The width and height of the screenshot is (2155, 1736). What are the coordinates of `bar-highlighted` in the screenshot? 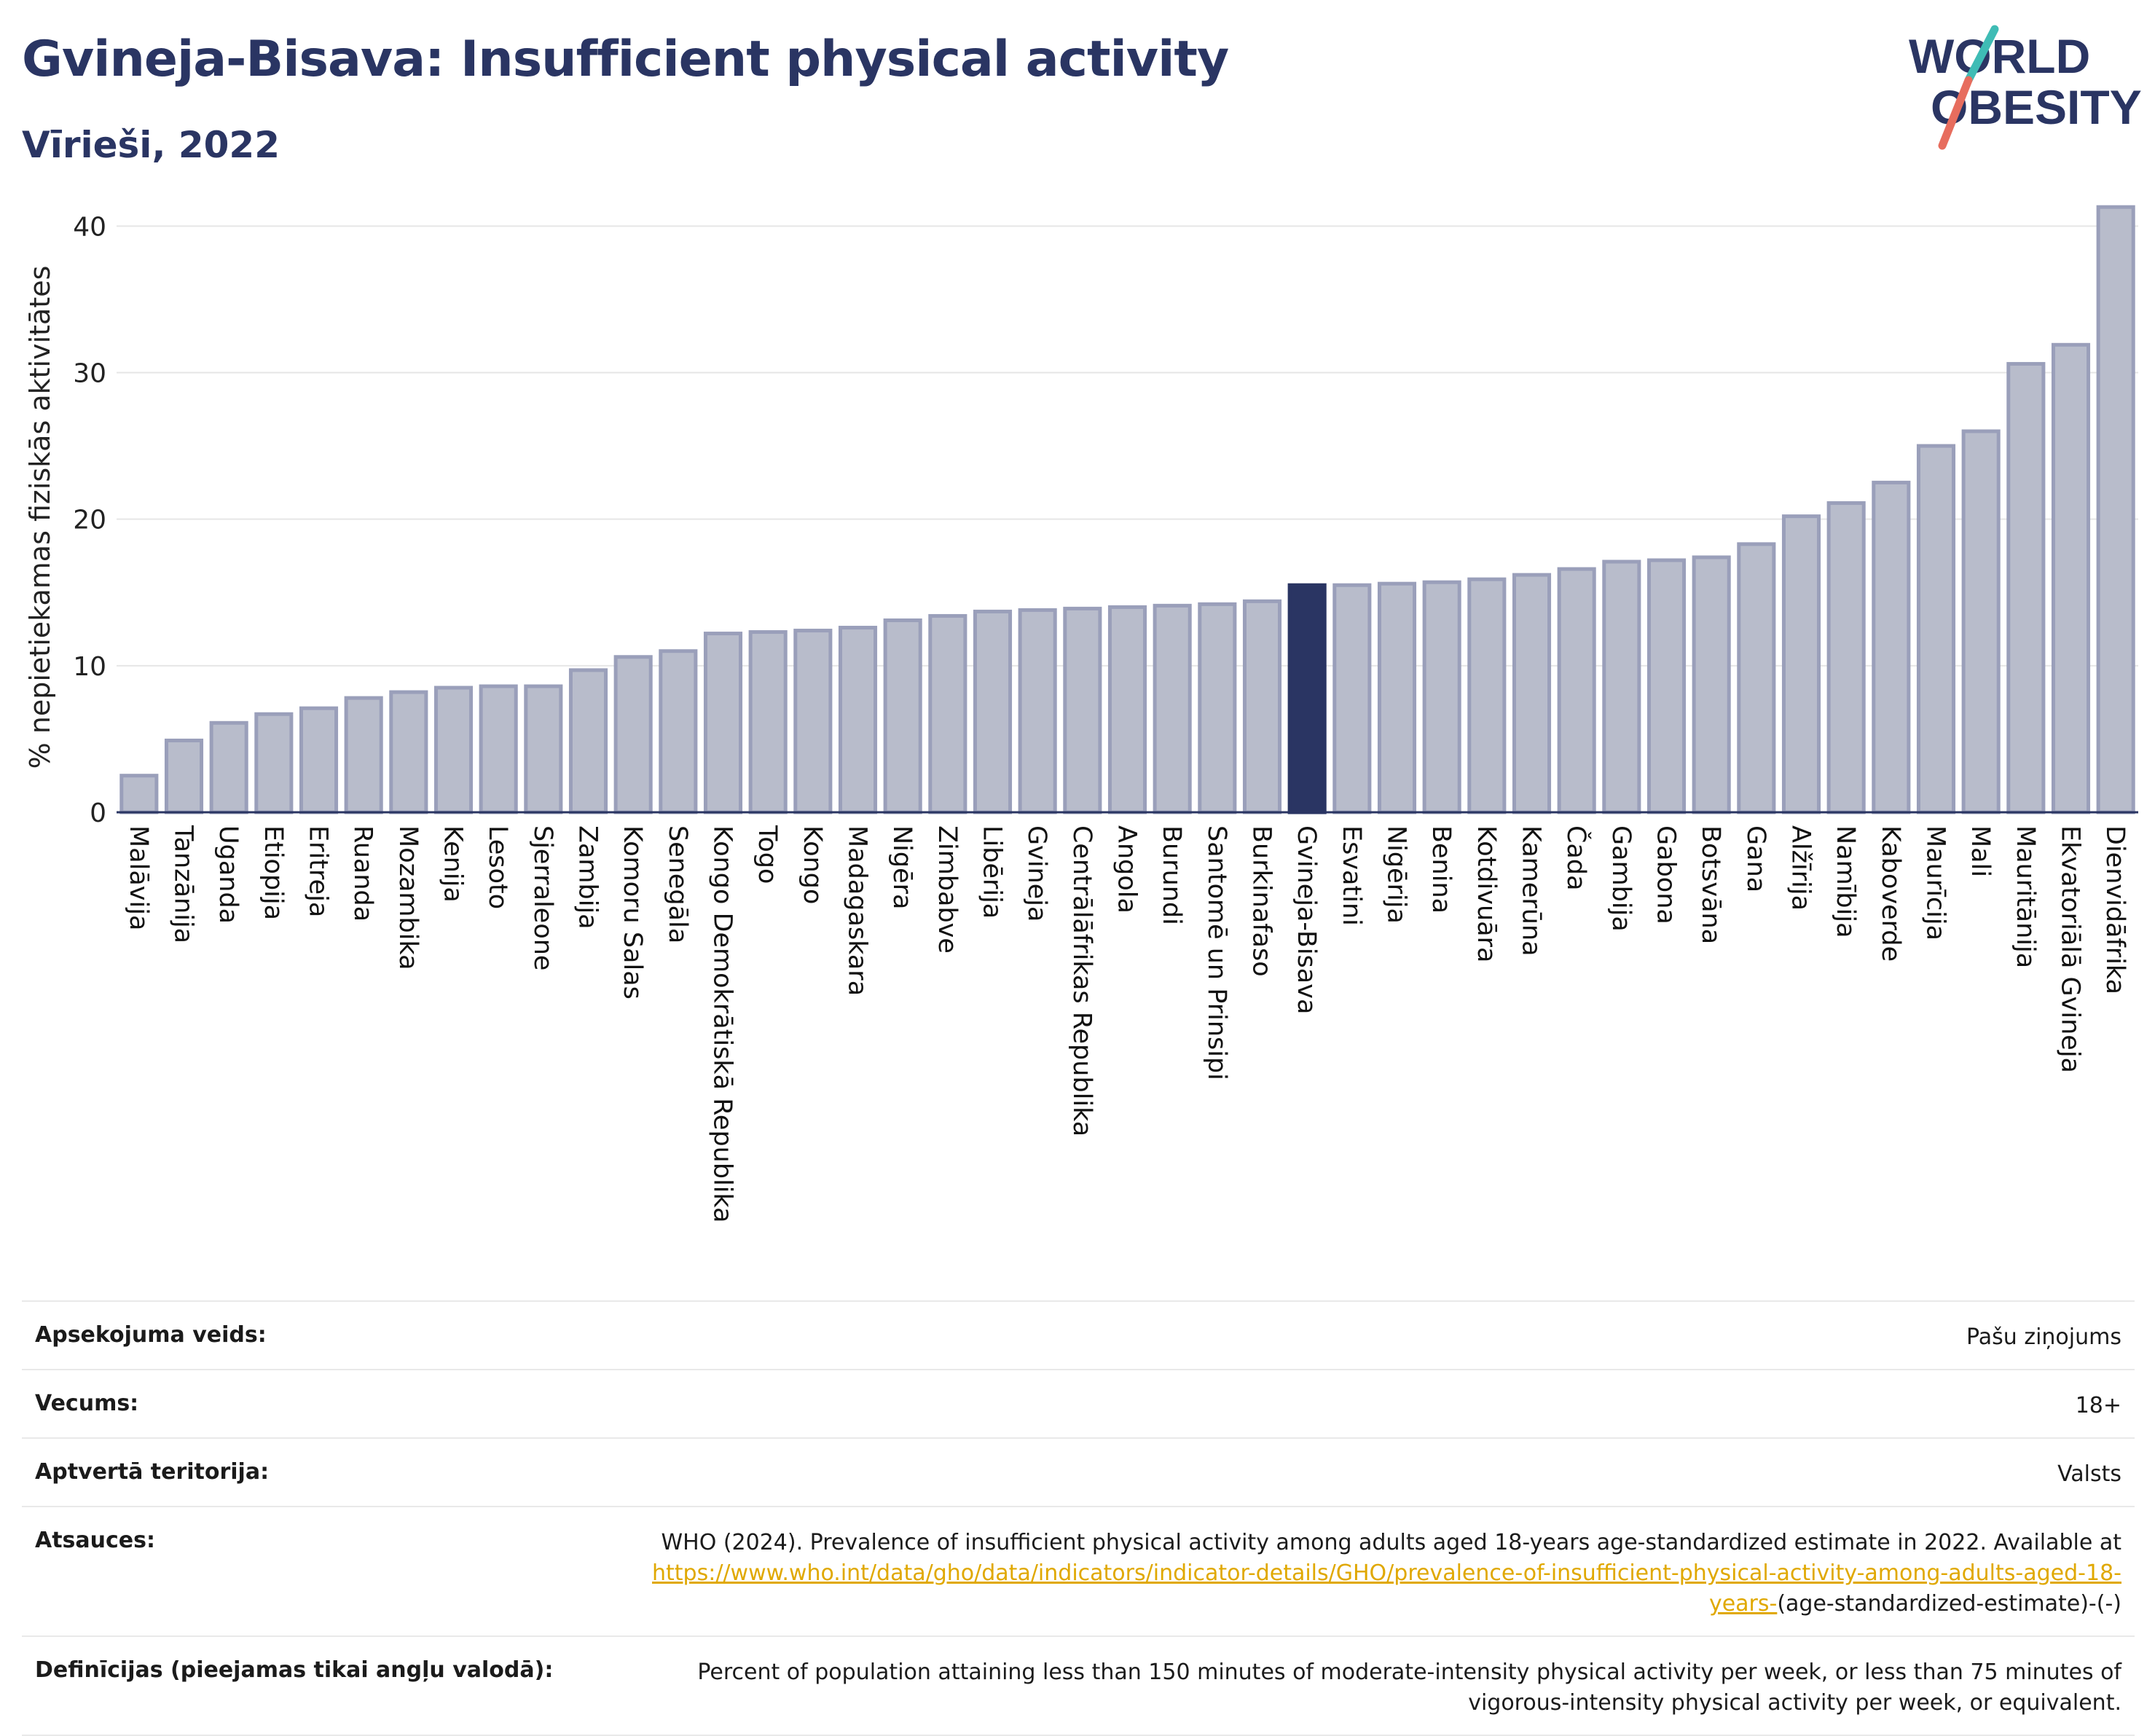 It's located at (1307, 698).